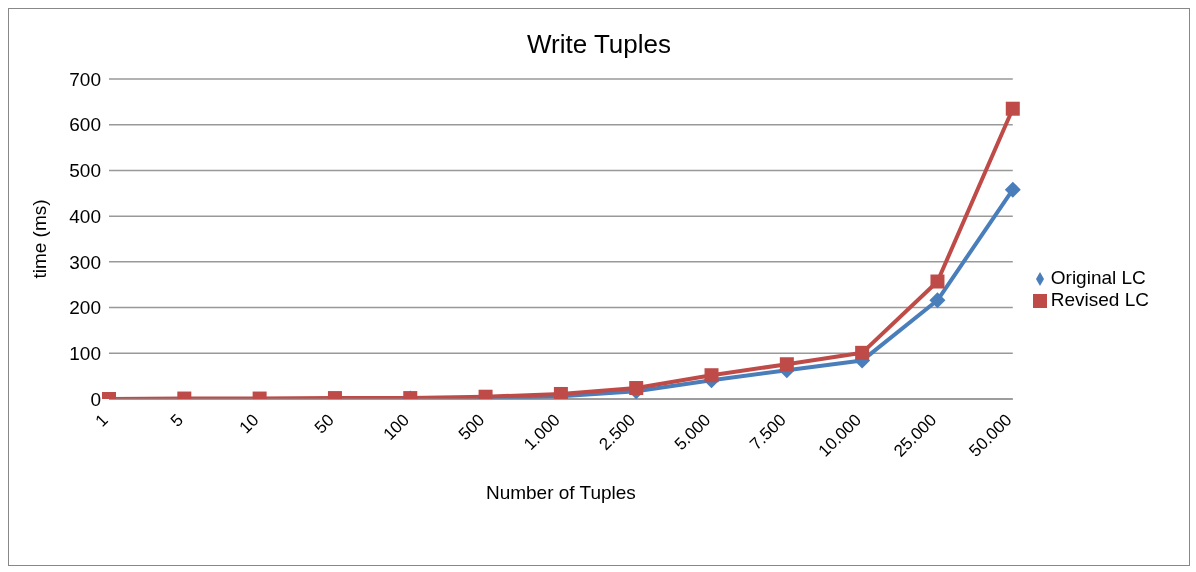 This screenshot has width=1196, height=572. I want to click on x-tick-label: 5, so click(177, 420).